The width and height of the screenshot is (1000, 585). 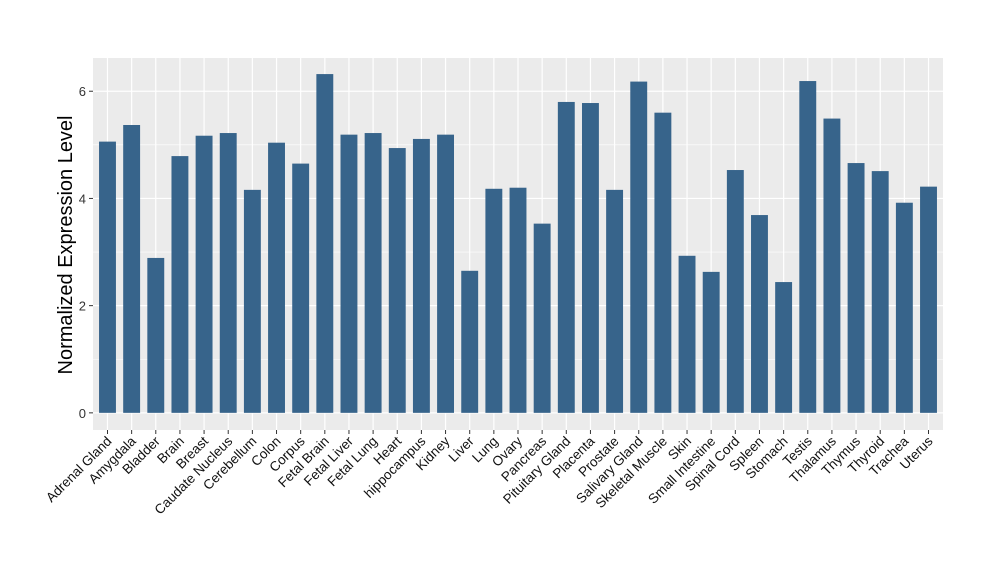 I want to click on bar-stomach, so click(x=784, y=347).